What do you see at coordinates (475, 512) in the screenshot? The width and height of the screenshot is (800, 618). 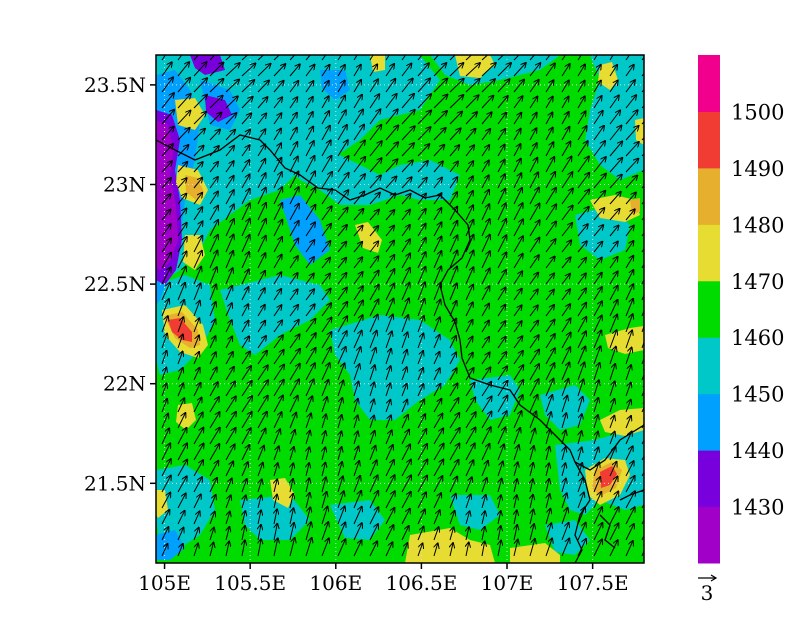 I see `contour-region-cyan` at bounding box center [475, 512].